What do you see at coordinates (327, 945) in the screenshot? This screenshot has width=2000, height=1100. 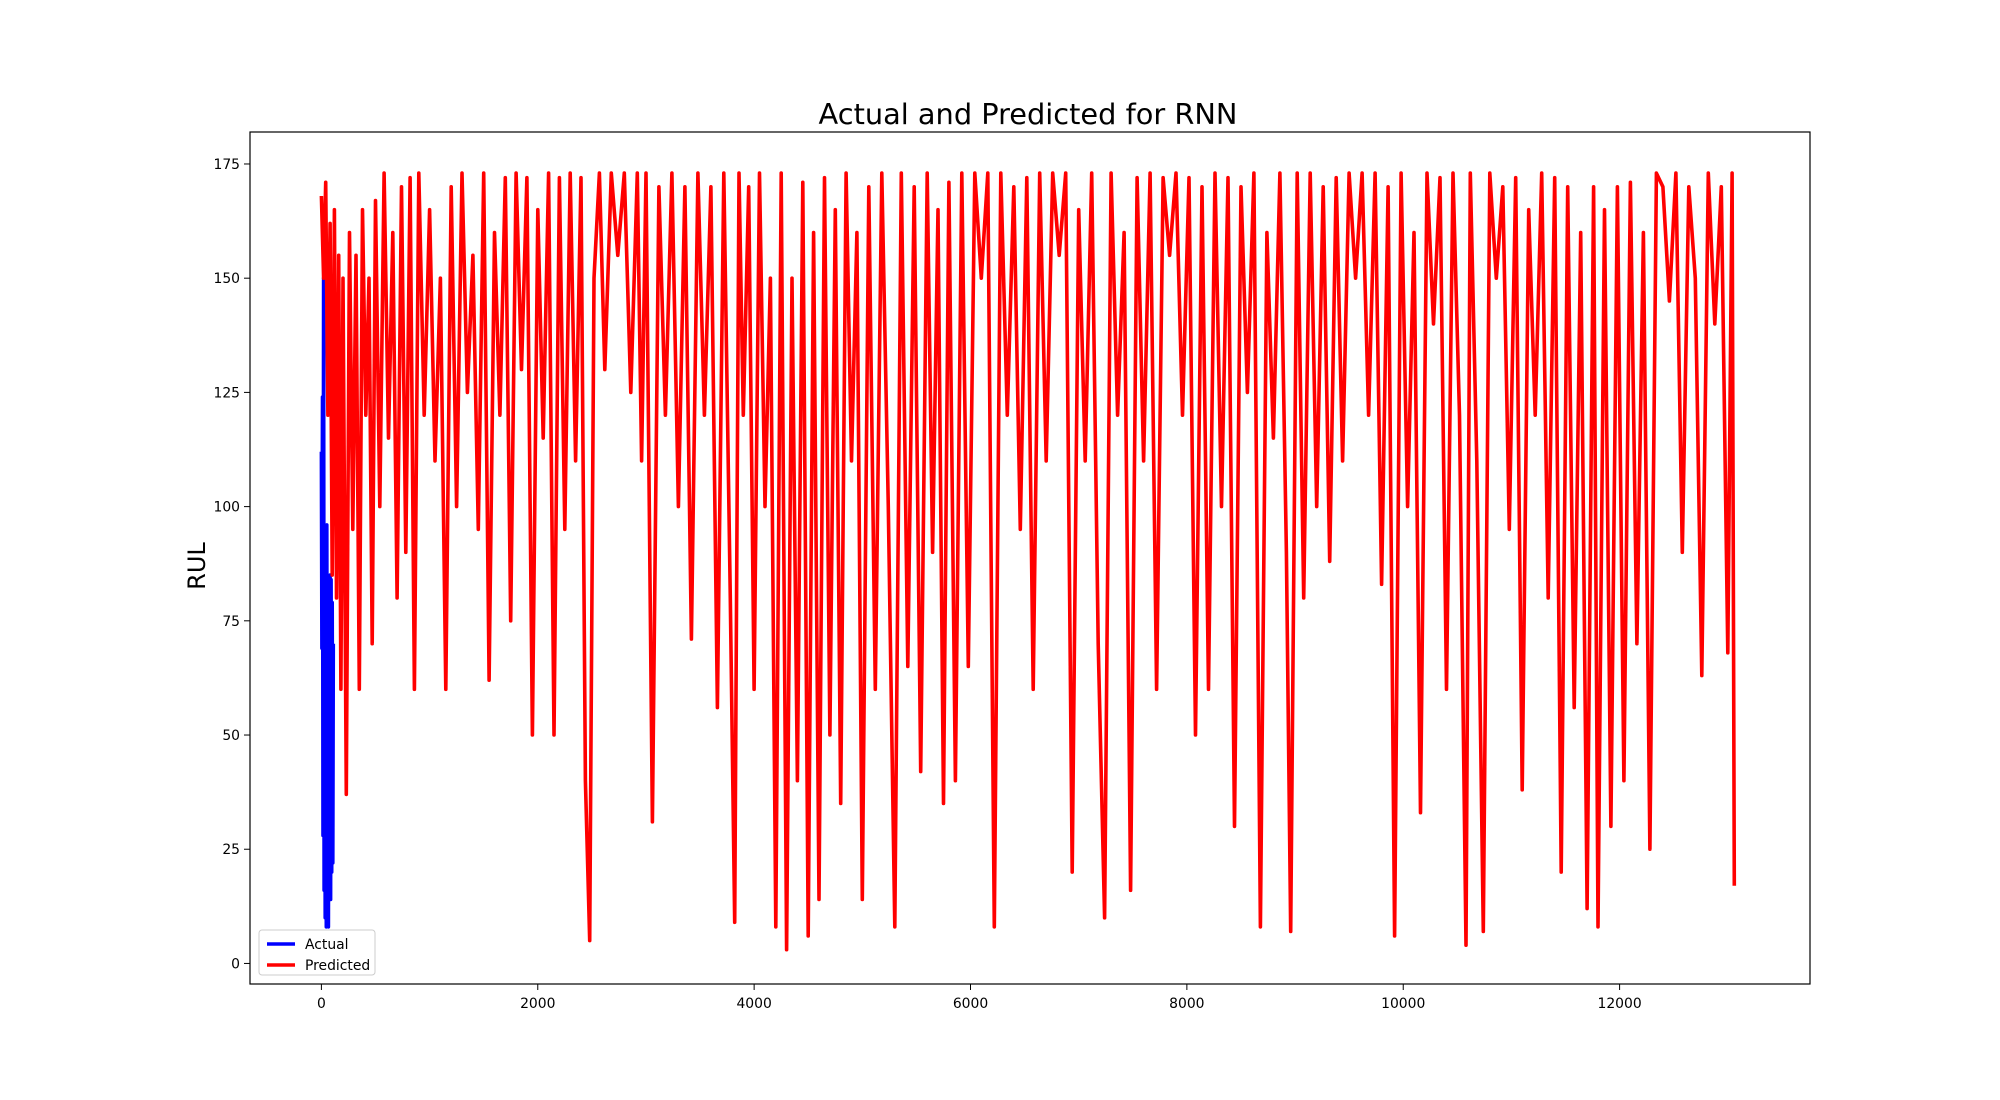 I see `legend-label: Actual` at bounding box center [327, 945].